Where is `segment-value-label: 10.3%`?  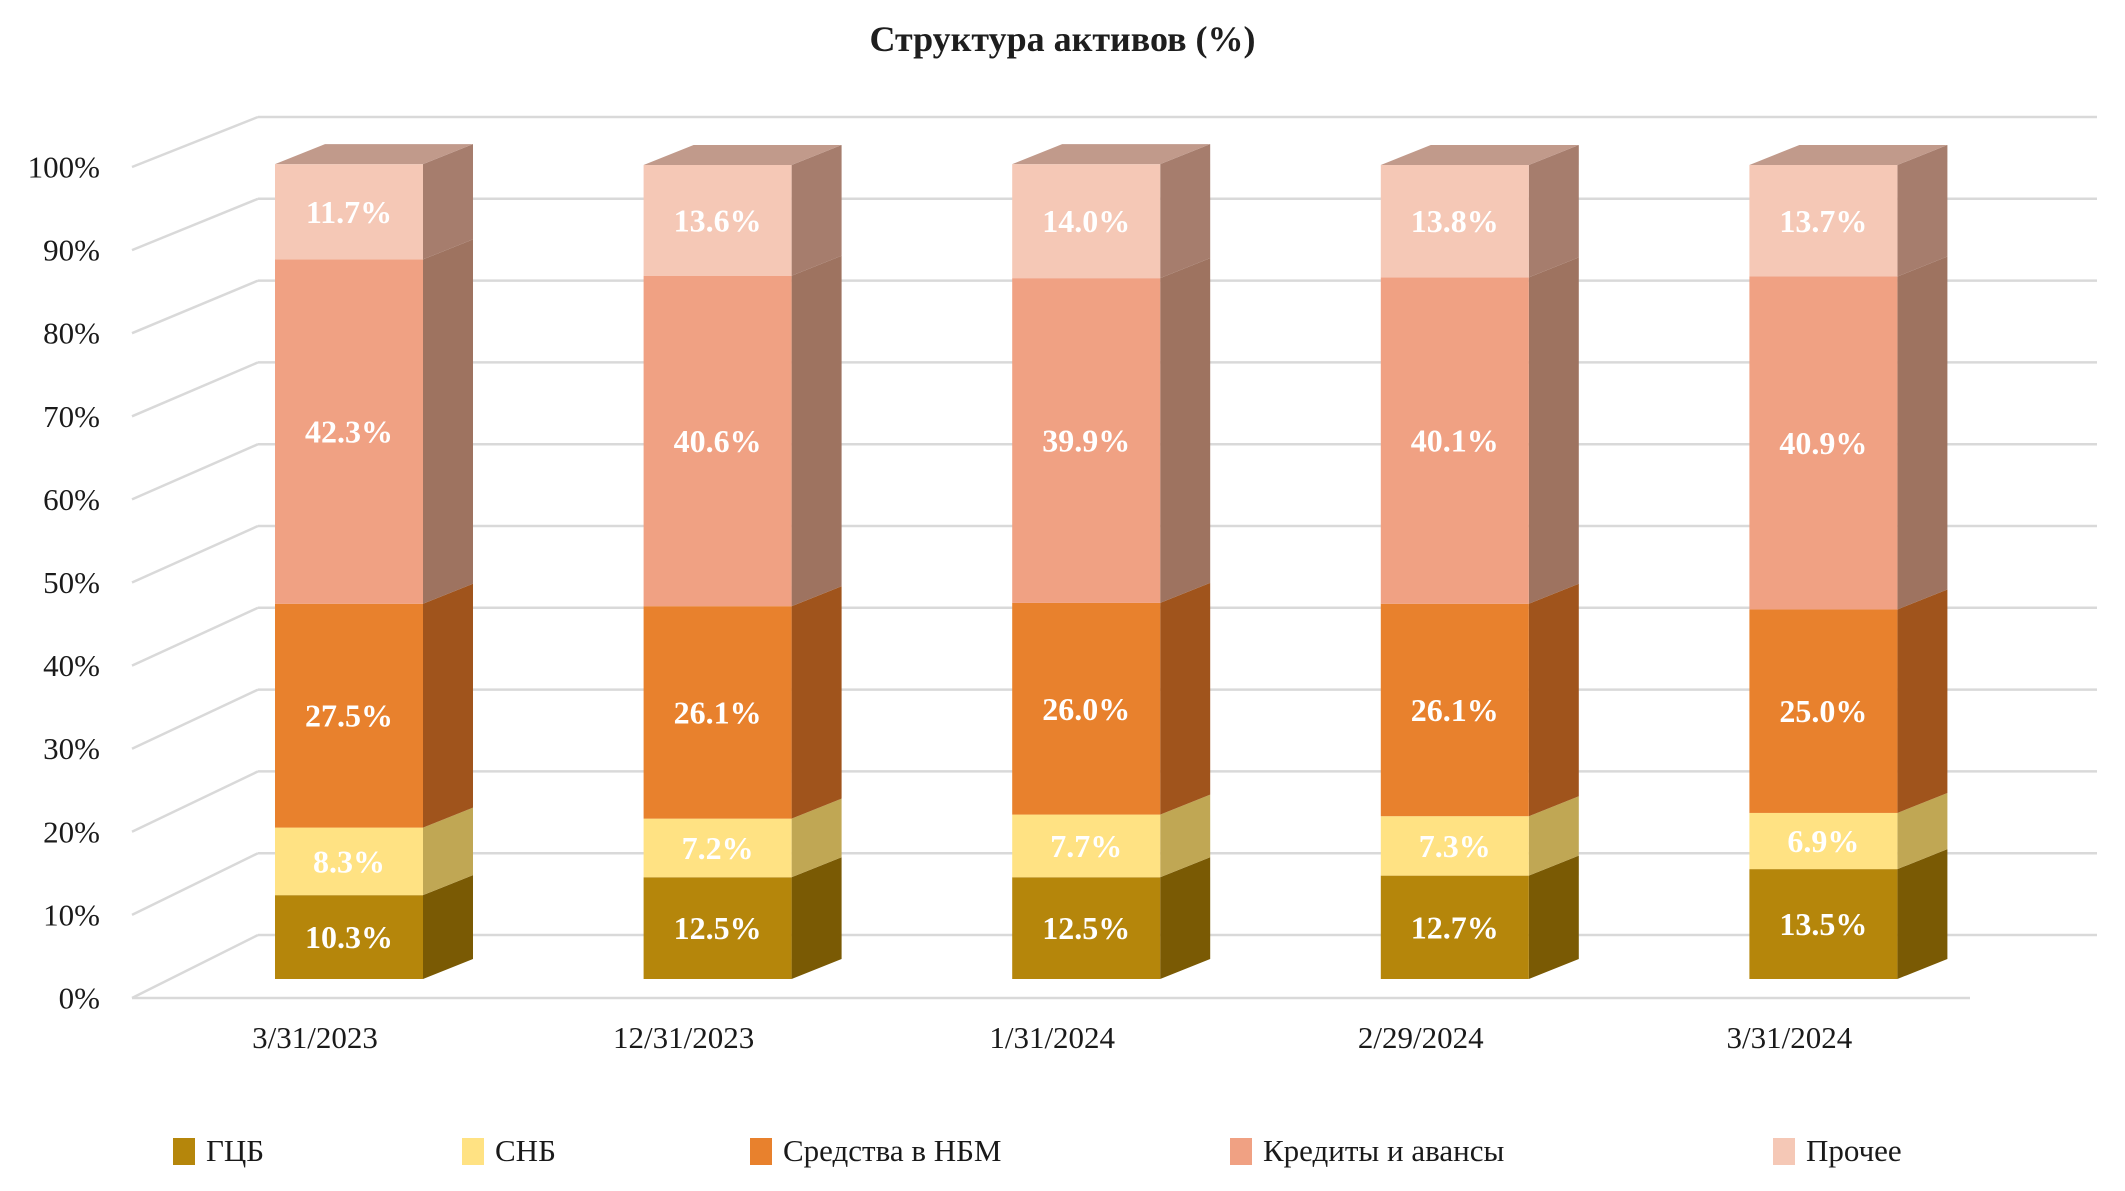 segment-value-label: 10.3% is located at coordinates (349, 937).